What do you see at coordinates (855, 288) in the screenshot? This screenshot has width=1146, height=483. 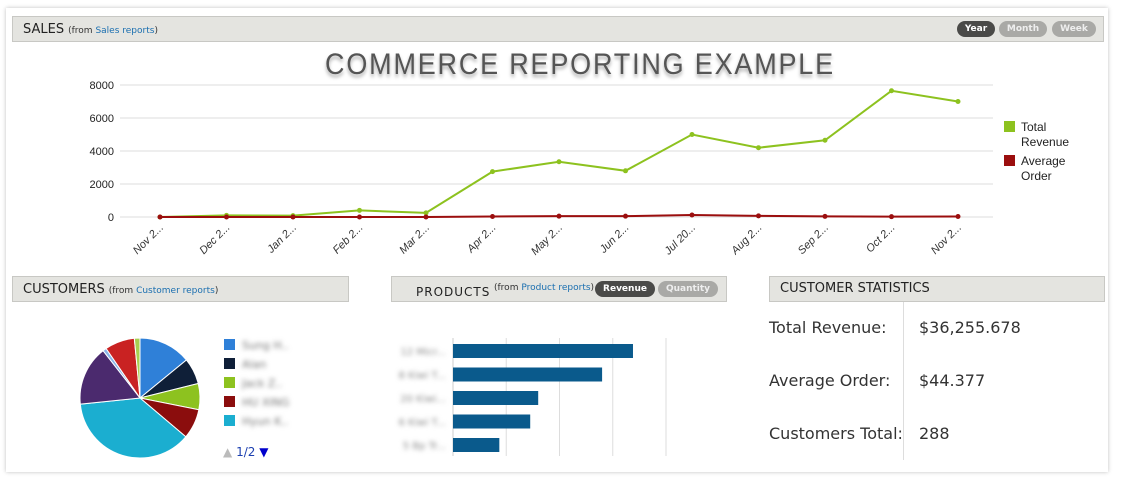 I see `customer-statistics-title: CUSTOMER STATISTICS` at bounding box center [855, 288].